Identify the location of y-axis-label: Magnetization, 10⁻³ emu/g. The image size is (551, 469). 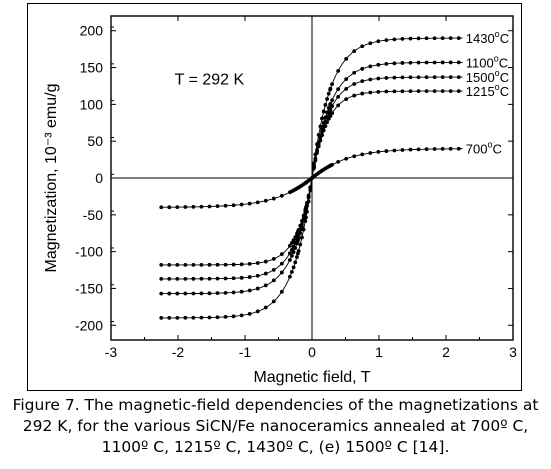
(51, 178).